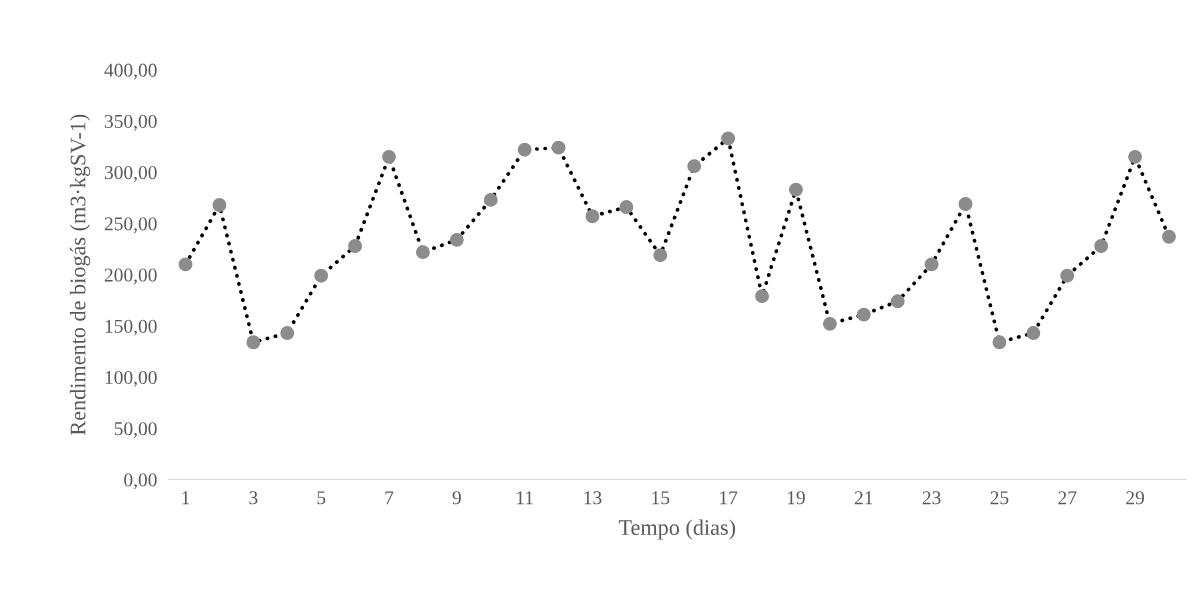  Describe the element at coordinates (677, 529) in the screenshot. I see `x-axis-title: Tempo (dias)` at that location.